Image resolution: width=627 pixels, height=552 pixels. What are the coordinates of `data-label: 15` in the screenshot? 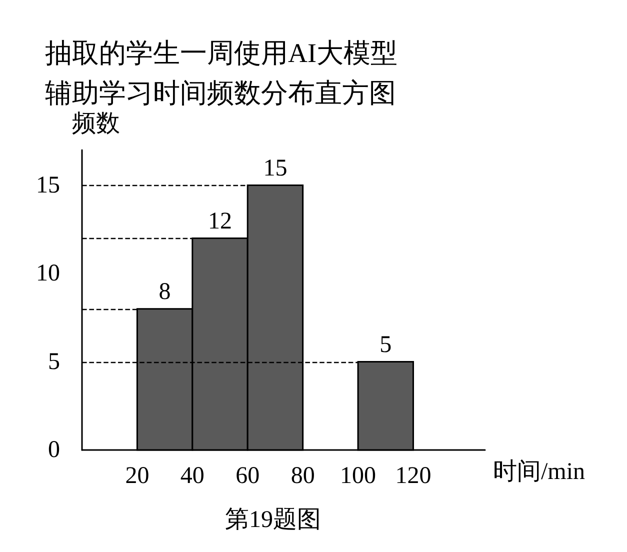 It's located at (275, 169).